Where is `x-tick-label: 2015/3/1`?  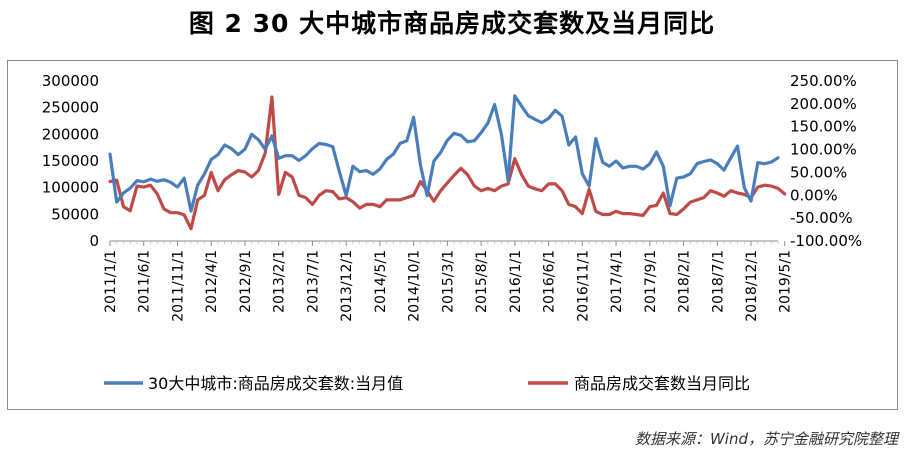 x-tick-label: 2015/3/1 is located at coordinates (448, 281).